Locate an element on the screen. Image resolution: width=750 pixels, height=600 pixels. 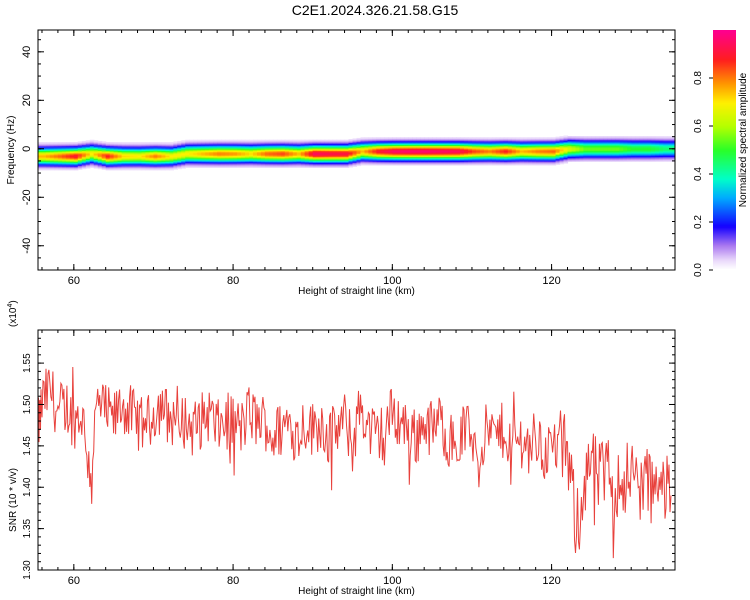
plot2-multiplier-base: (x10 is located at coordinates (13, 317).